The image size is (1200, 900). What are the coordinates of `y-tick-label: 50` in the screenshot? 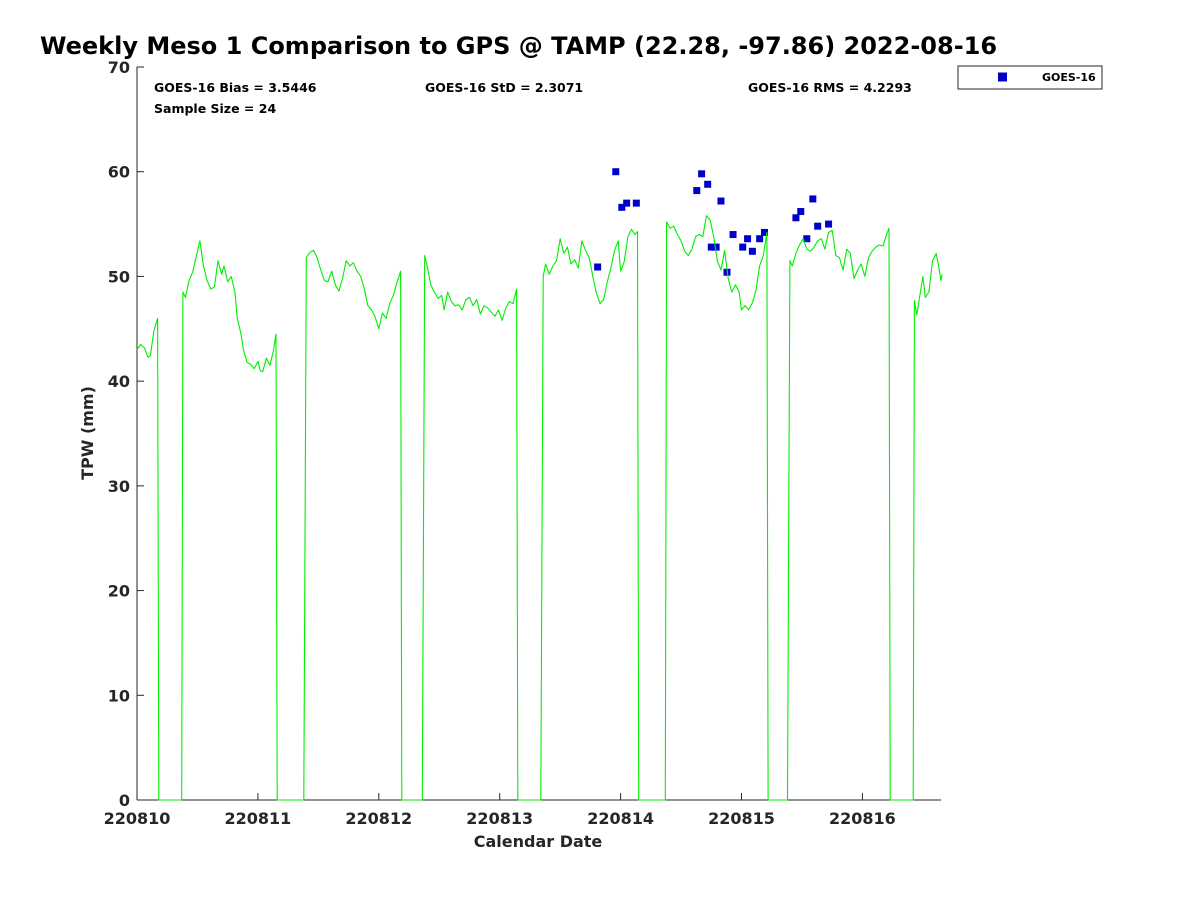 It's located at (119, 276).